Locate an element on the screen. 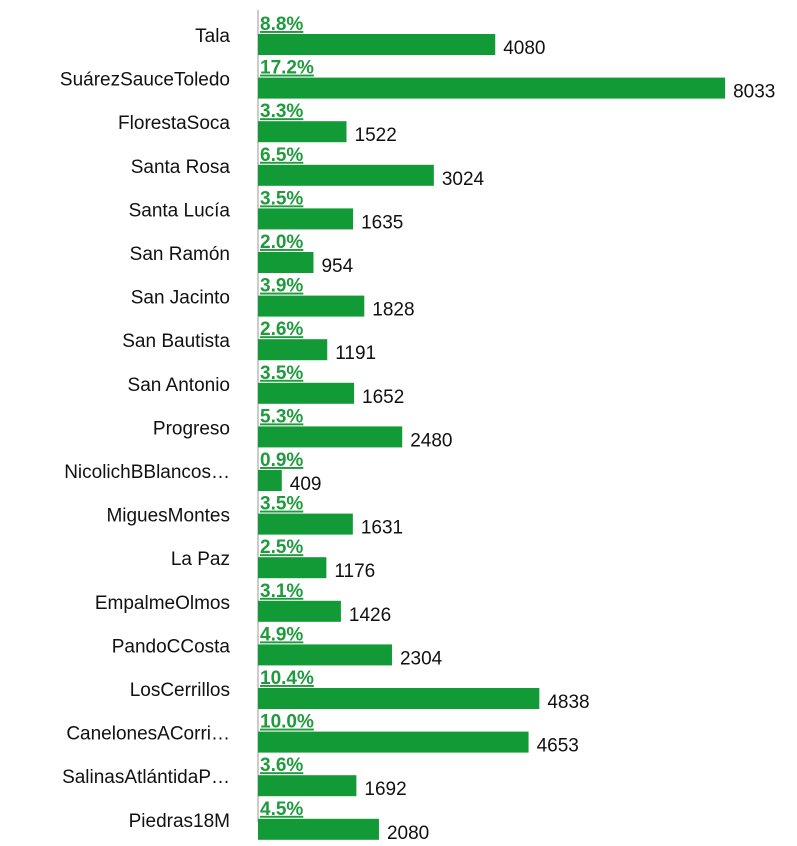 This screenshot has height=846, width=797. category-label: La Paz is located at coordinates (200, 559).